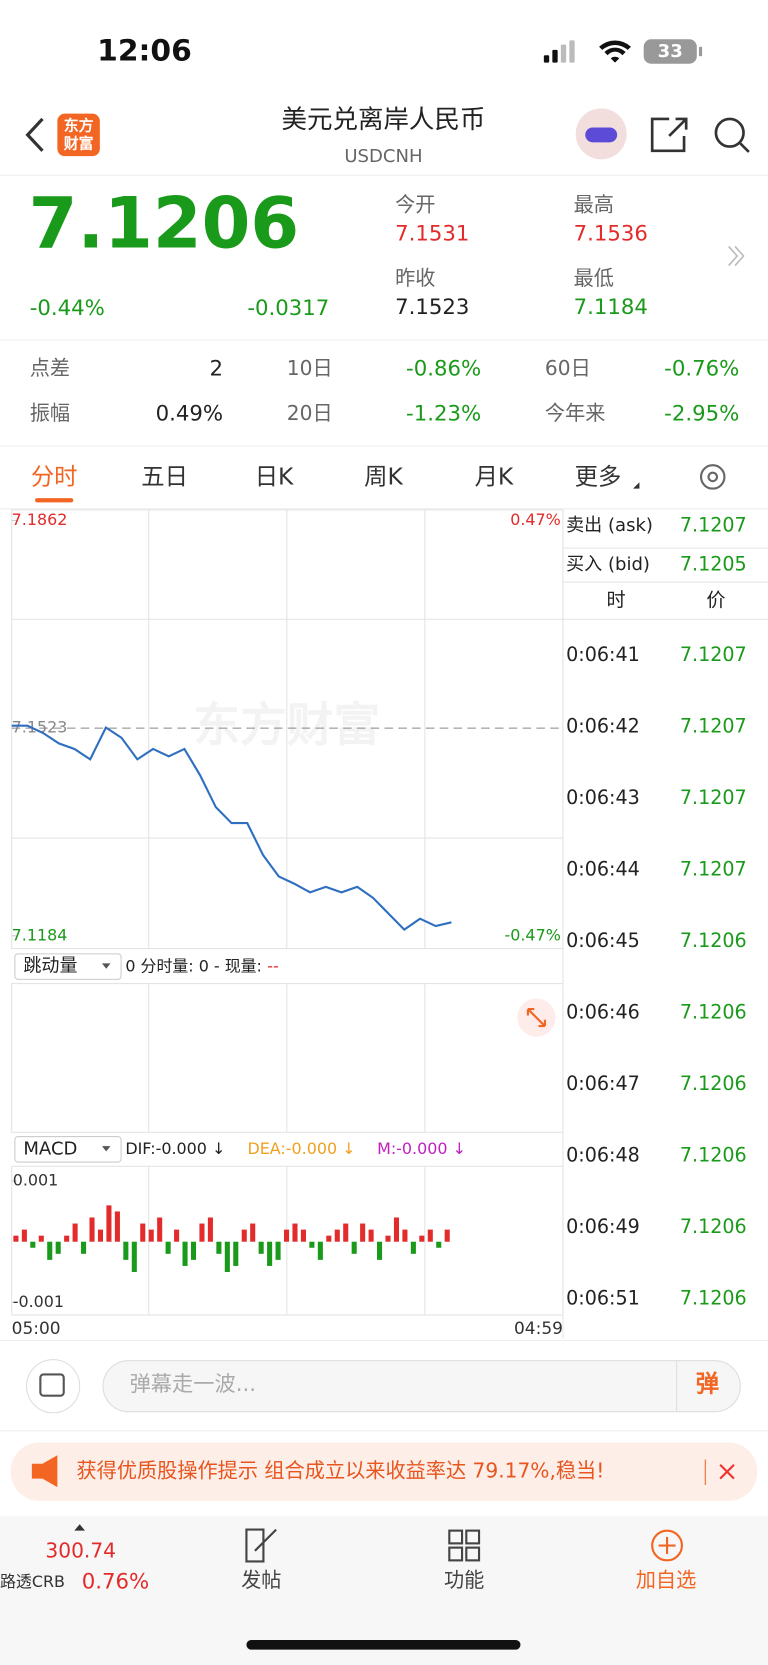 The height and width of the screenshot is (1665, 768). Describe the element at coordinates (54, 500) in the screenshot. I see `tab-underline` at that location.